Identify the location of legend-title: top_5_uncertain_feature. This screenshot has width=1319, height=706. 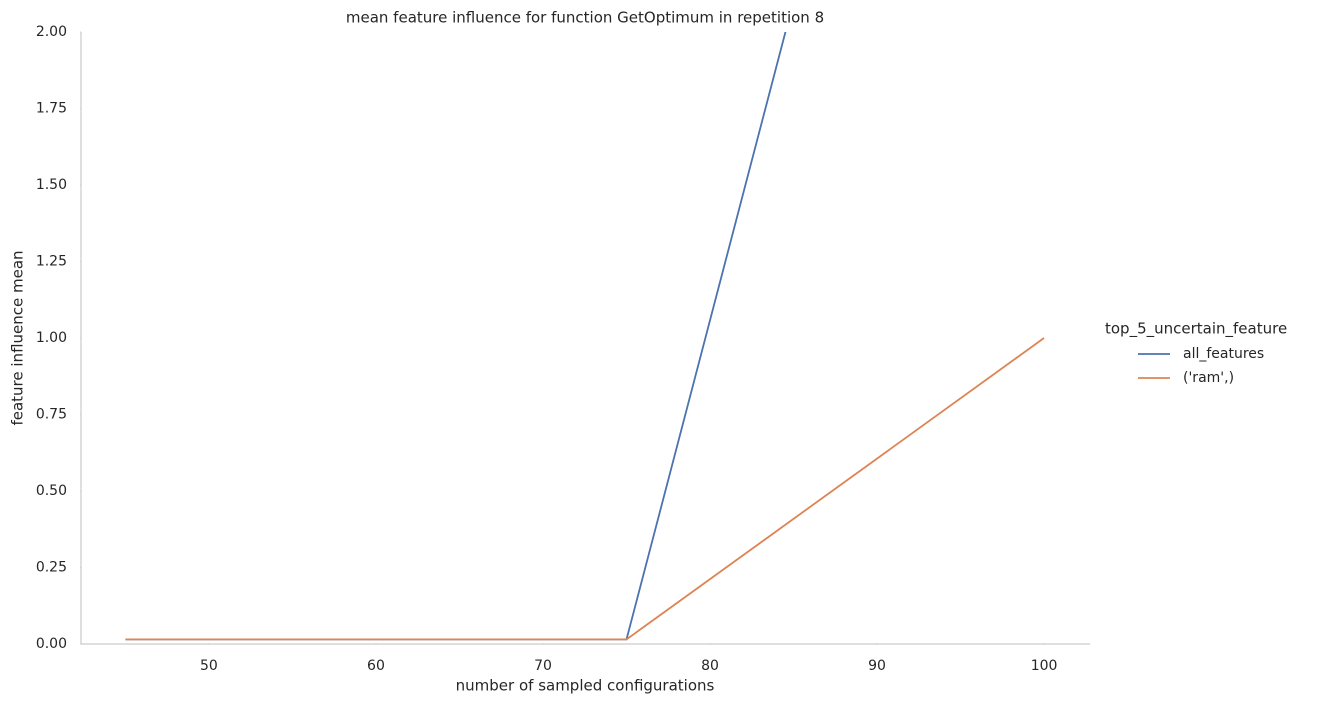
(1196, 329).